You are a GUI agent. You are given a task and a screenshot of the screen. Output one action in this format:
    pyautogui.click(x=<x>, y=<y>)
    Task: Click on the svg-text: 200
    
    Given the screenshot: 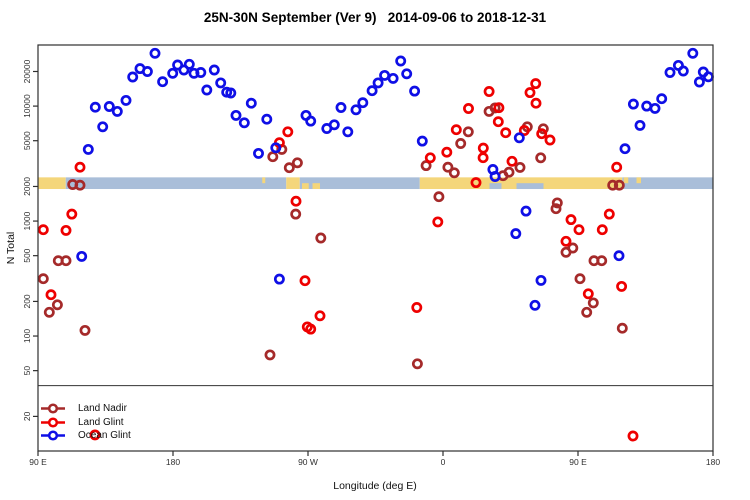 What is the action you would take?
    pyautogui.click(x=27, y=301)
    